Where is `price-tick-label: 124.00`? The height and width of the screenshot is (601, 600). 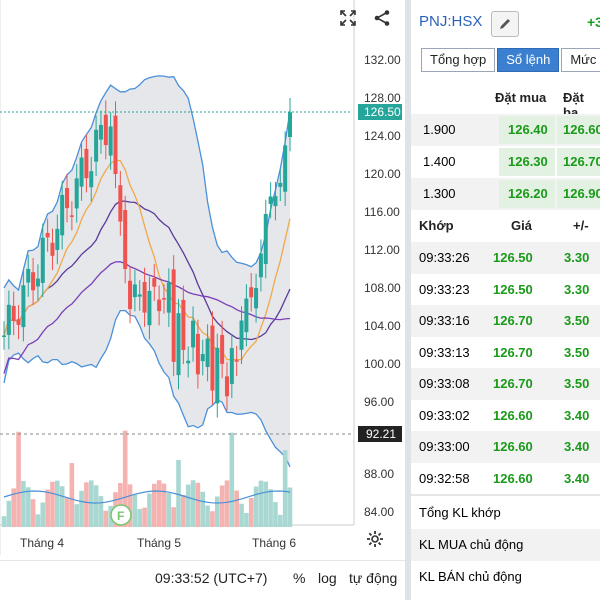 price-tick-label: 124.00 is located at coordinates (382, 136).